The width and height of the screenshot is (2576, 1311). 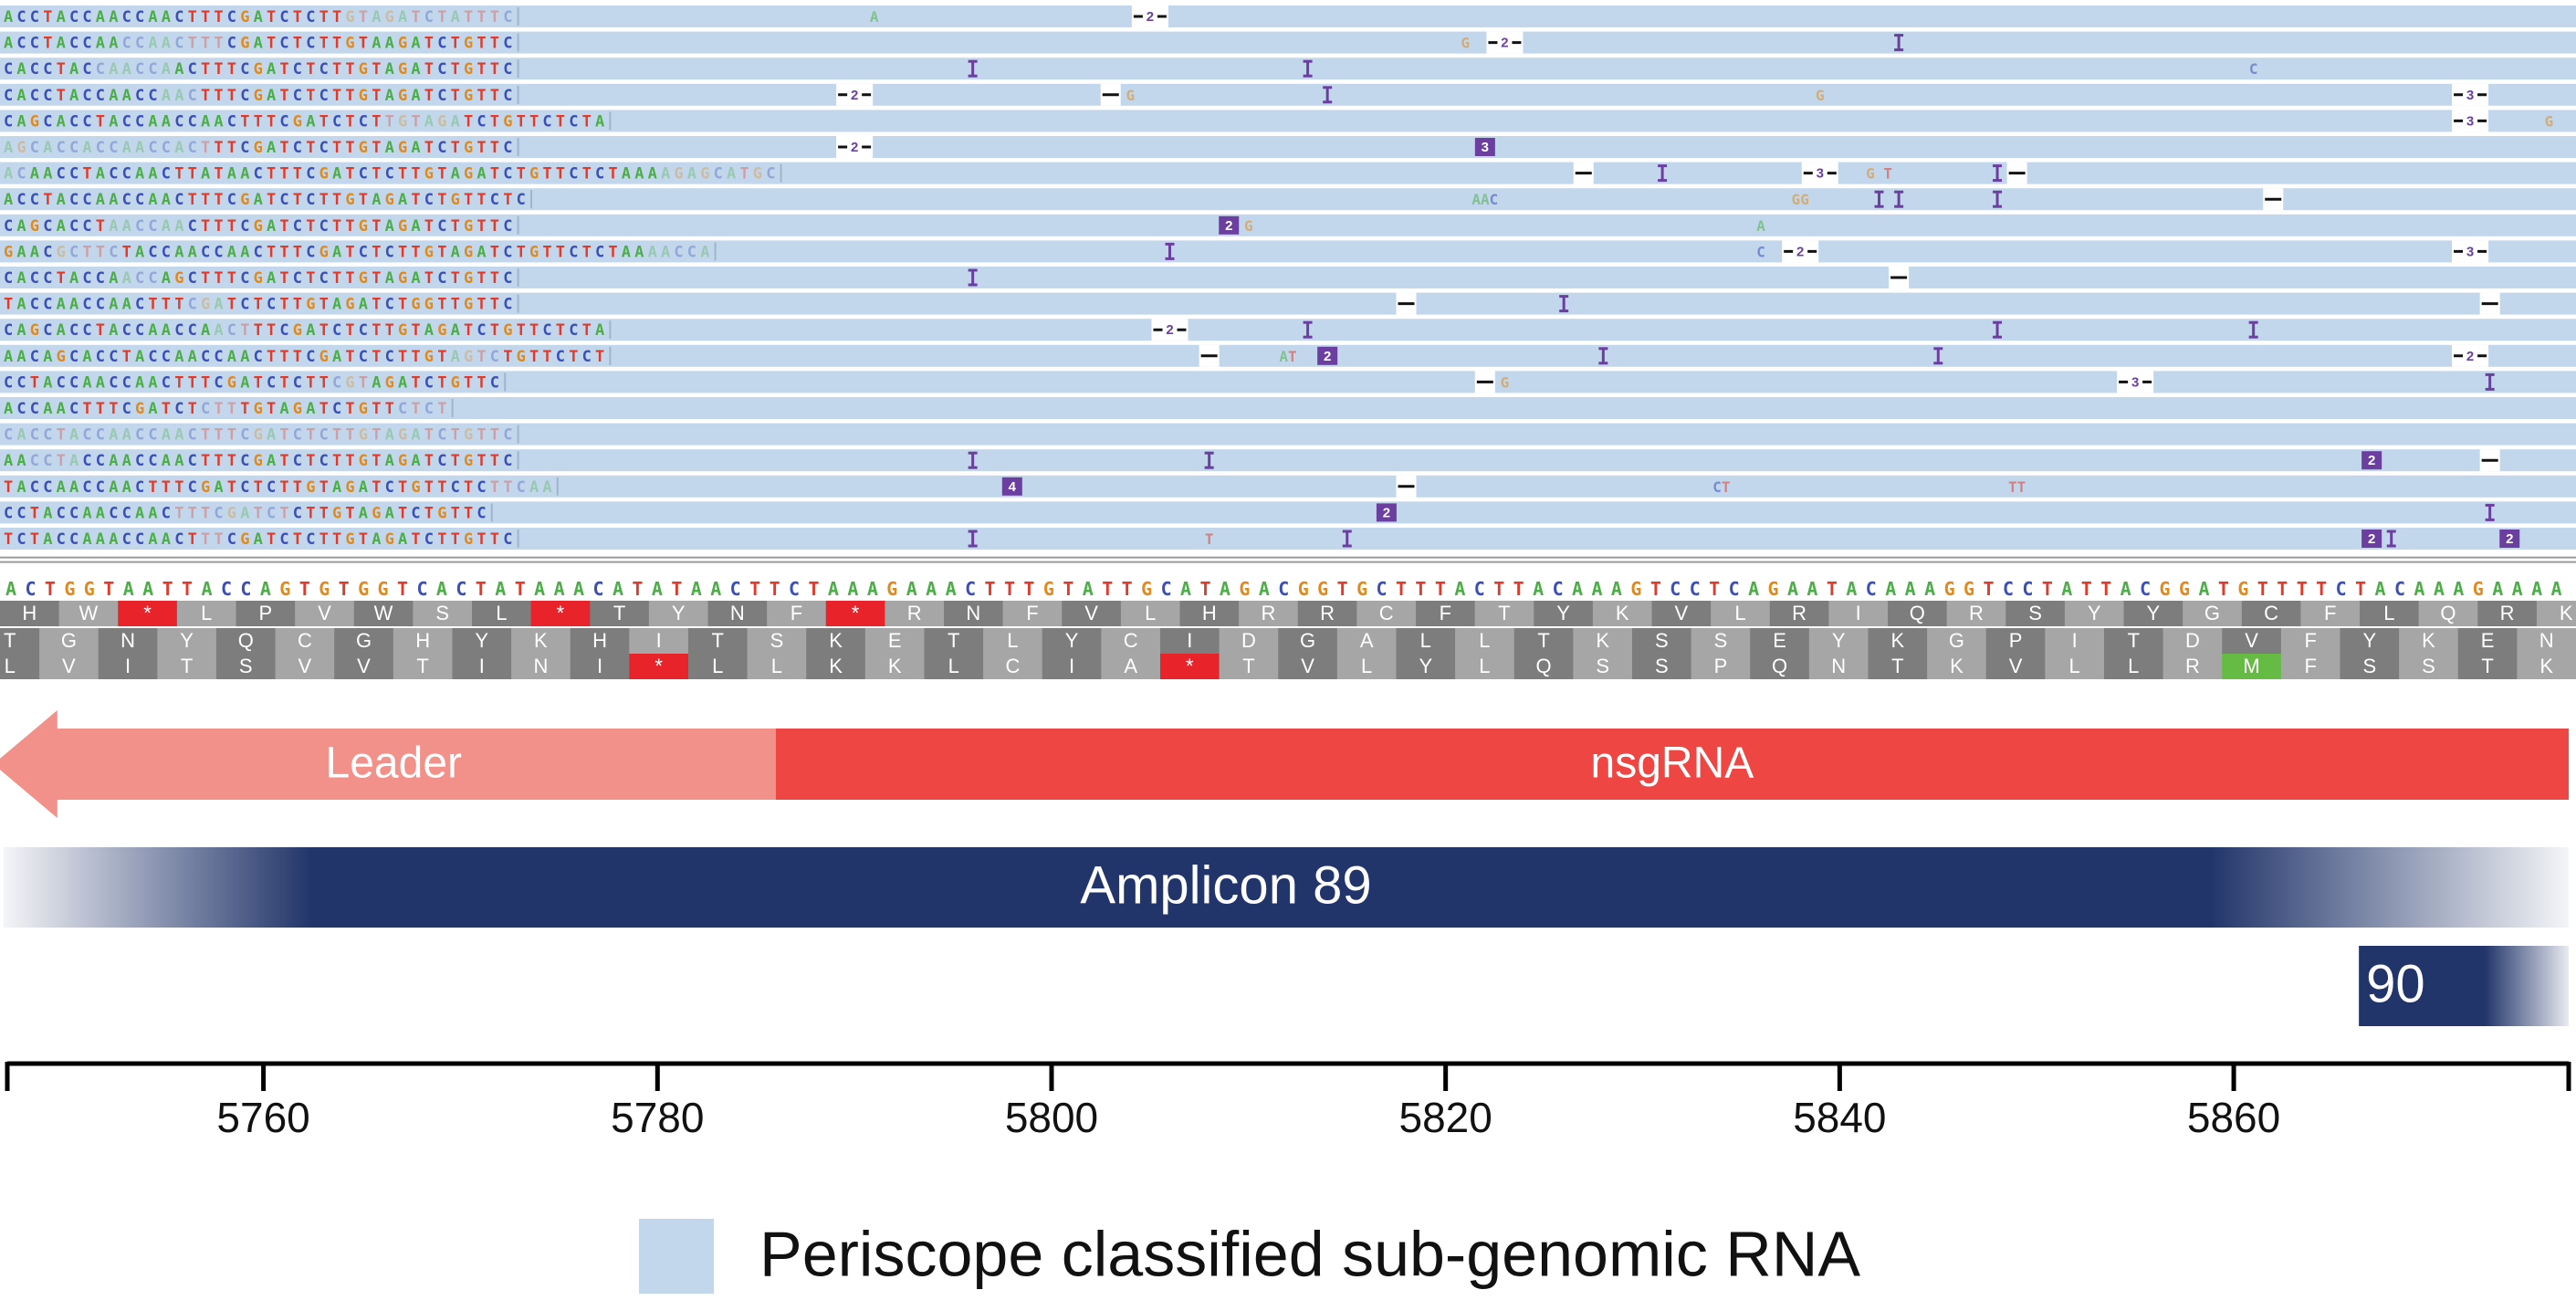 I want to click on amino-acid: C, so click(x=2271, y=613).